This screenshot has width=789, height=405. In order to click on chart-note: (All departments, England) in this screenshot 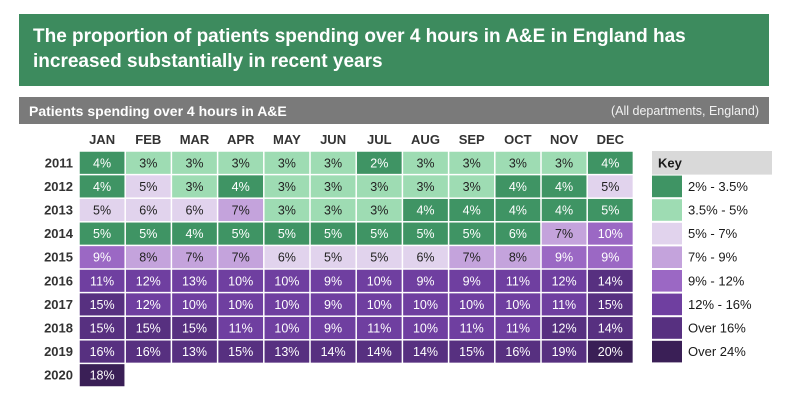, I will do `click(685, 110)`.